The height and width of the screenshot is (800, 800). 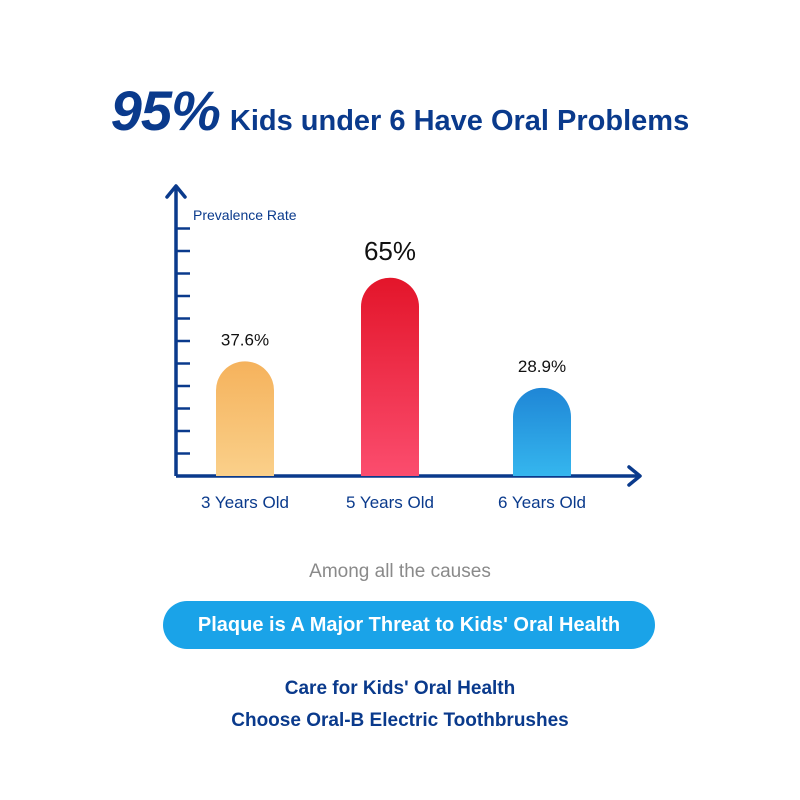 What do you see at coordinates (245, 339) in the screenshot?
I see `data-label: 37.6%` at bounding box center [245, 339].